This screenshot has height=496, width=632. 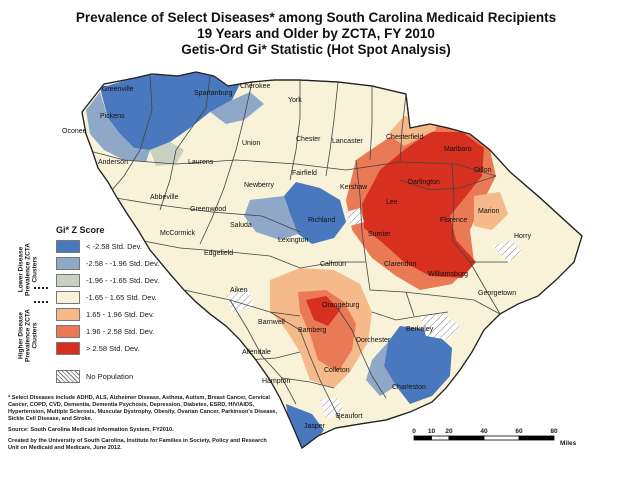 I want to click on county-label: Anderson, so click(x=113, y=162).